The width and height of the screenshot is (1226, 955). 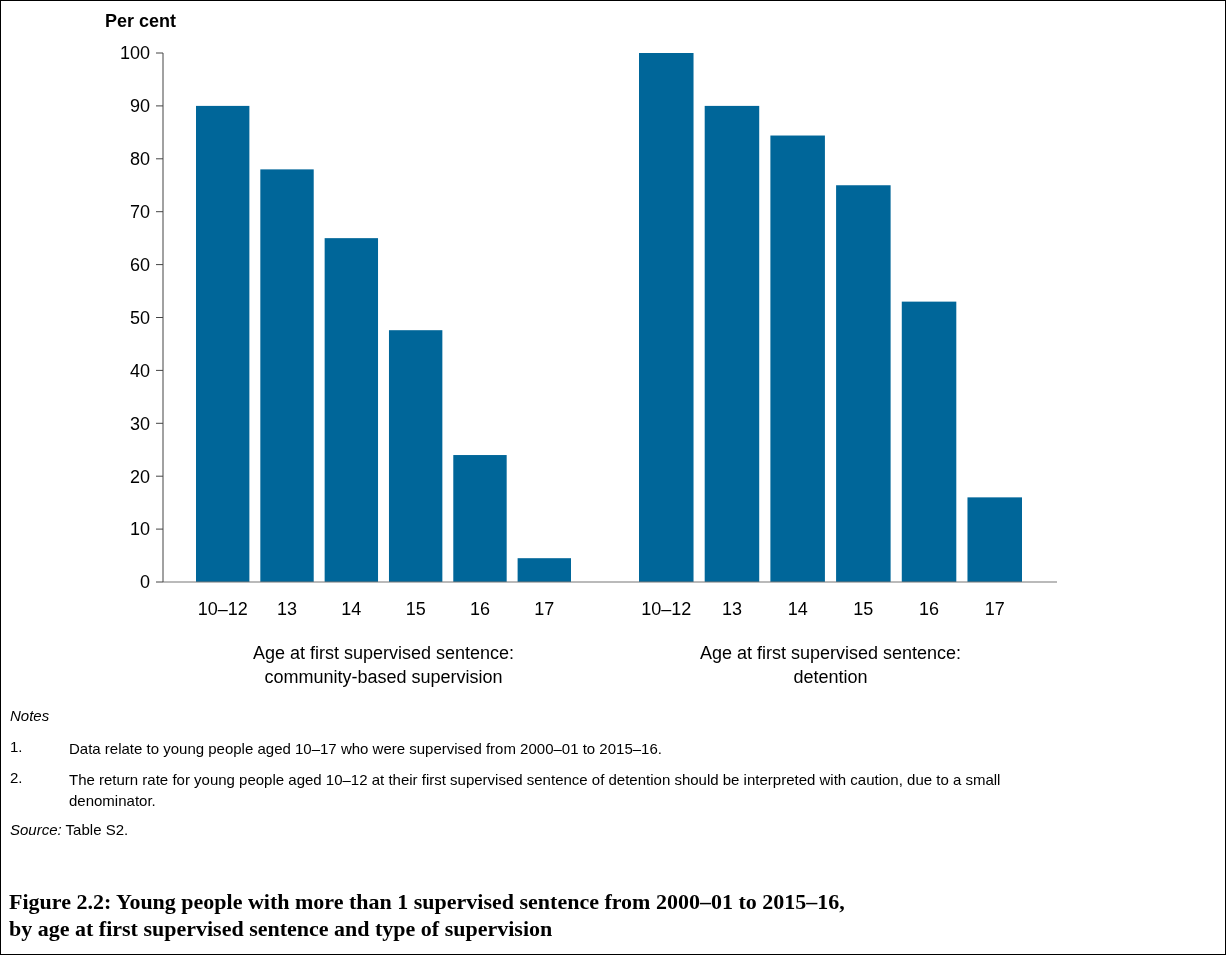 What do you see at coordinates (427, 915) in the screenshot?
I see `text: Figure 2.2: Young people with more than 1 supervised sentence from 2000–01 to 2015–16, by age at first supervised sentence and type of supervision` at bounding box center [427, 915].